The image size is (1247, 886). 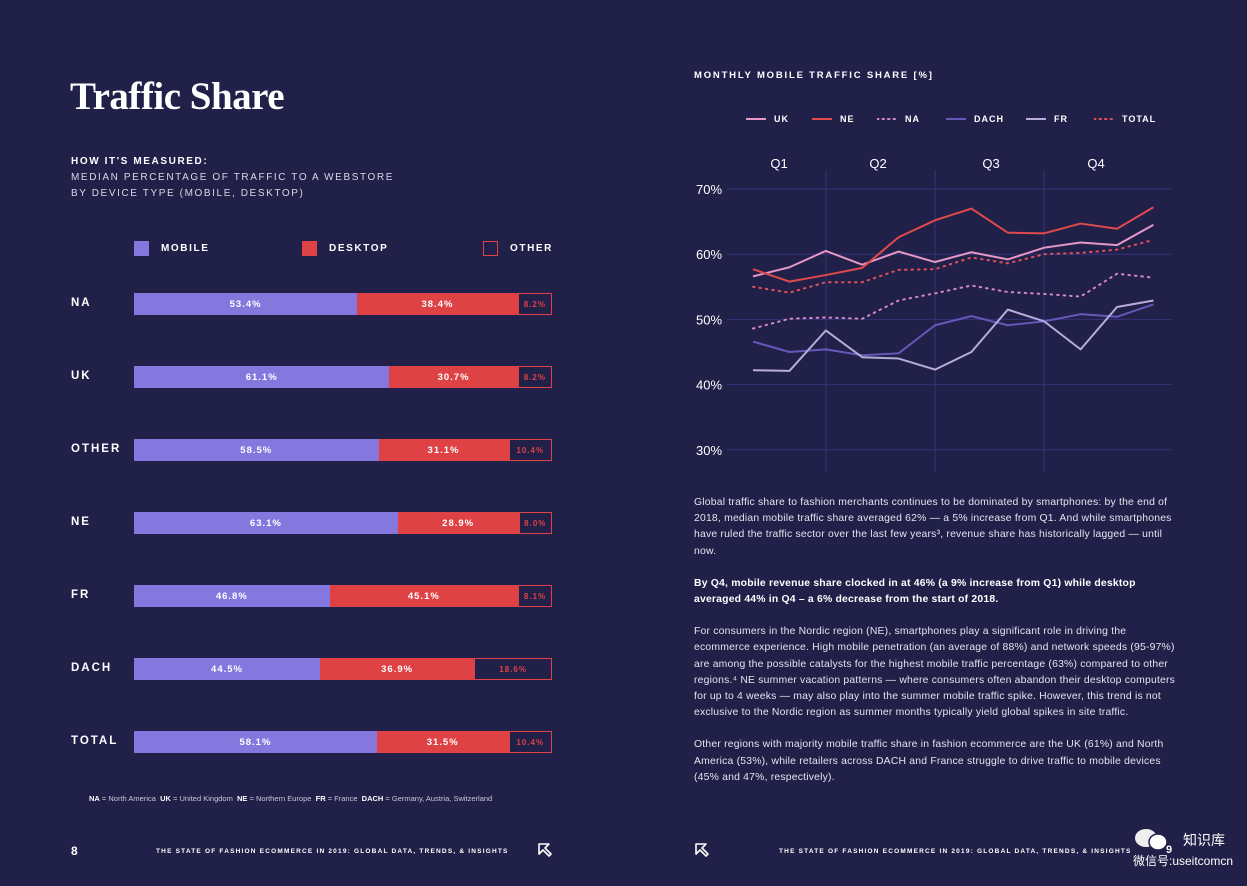 I want to click on series-line-ne, so click(x=953, y=244).